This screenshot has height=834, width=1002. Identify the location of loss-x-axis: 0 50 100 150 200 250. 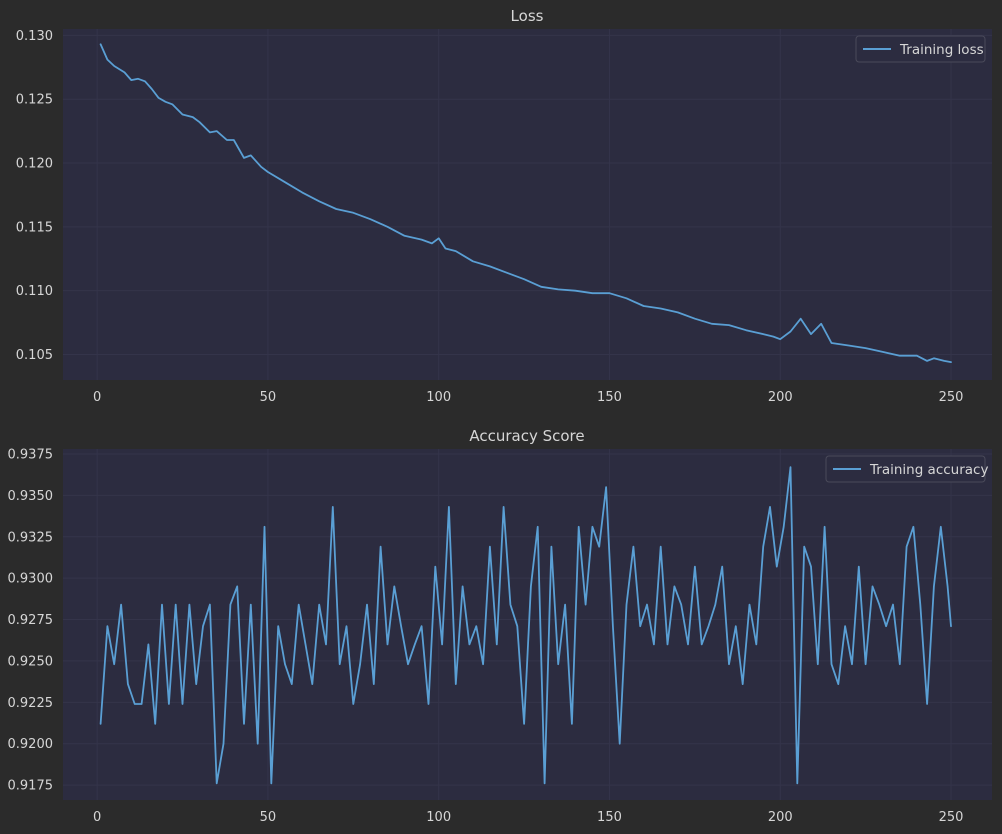
(528, 397).